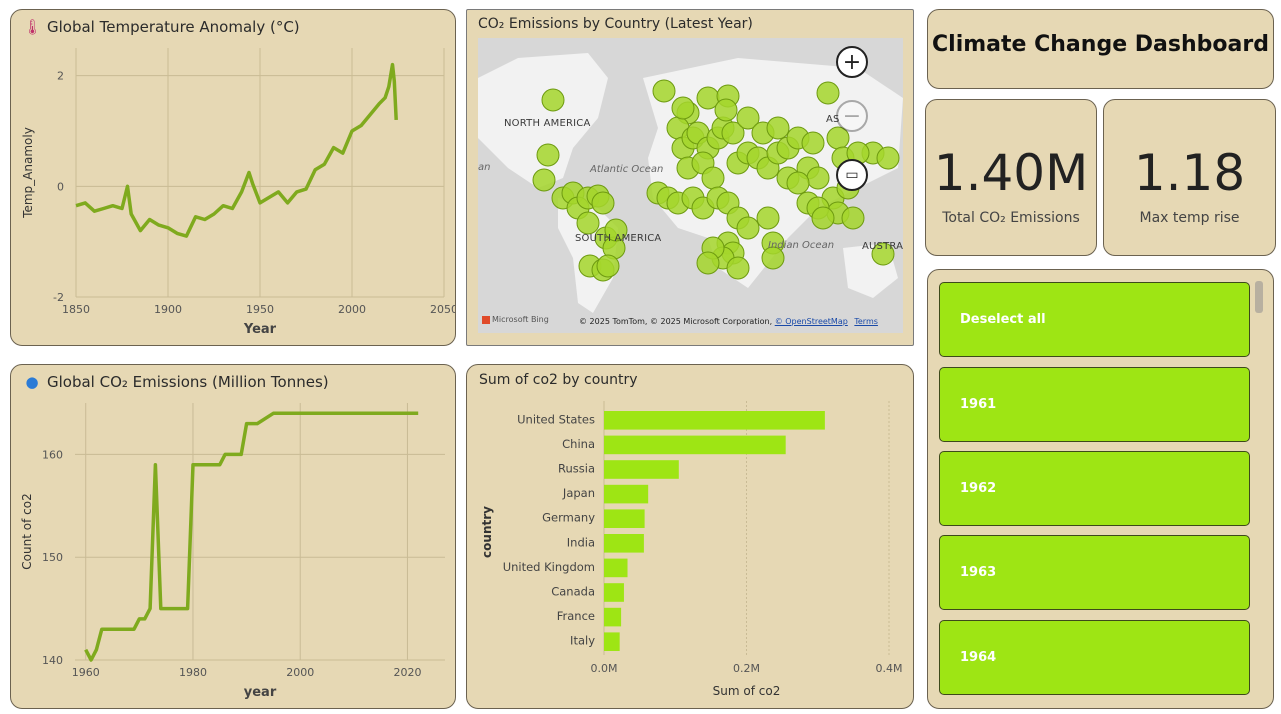  I want to click on slicer-item-1964: 1964, so click(1094, 657).